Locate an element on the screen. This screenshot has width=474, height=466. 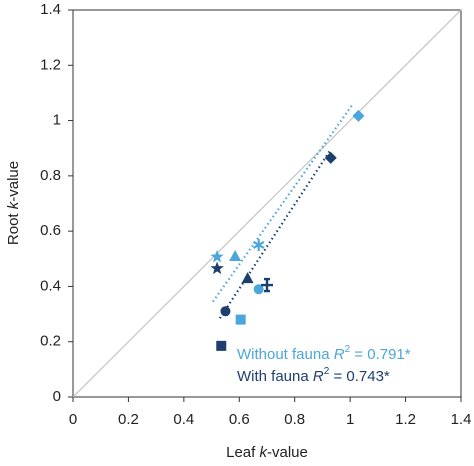
y-axis-label: Root k-value is located at coordinates (13, 203).